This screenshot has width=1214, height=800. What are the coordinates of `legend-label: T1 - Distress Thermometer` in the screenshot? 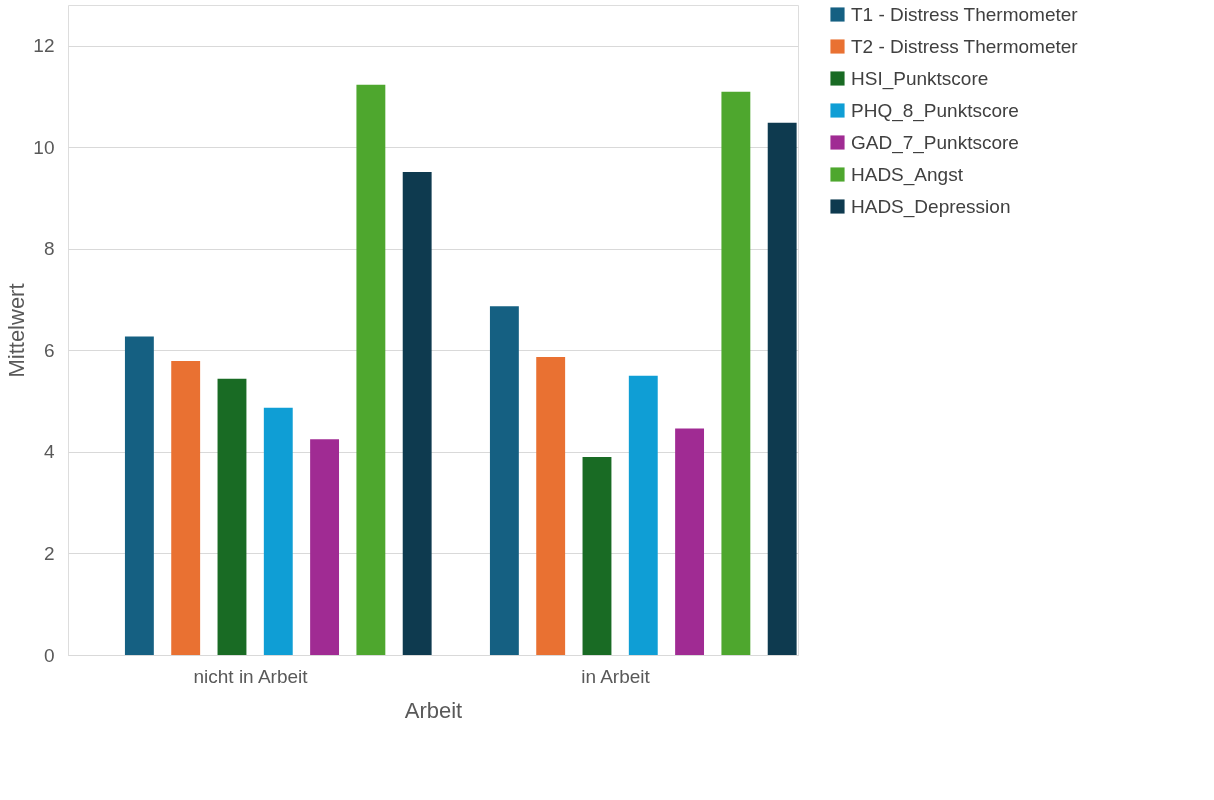 It's located at (965, 14).